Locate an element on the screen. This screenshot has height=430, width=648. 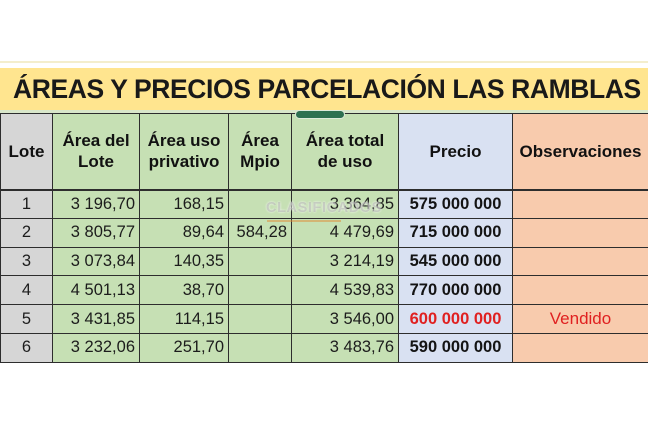
column-header-area-total: Área total de uso is located at coordinates (345, 152).